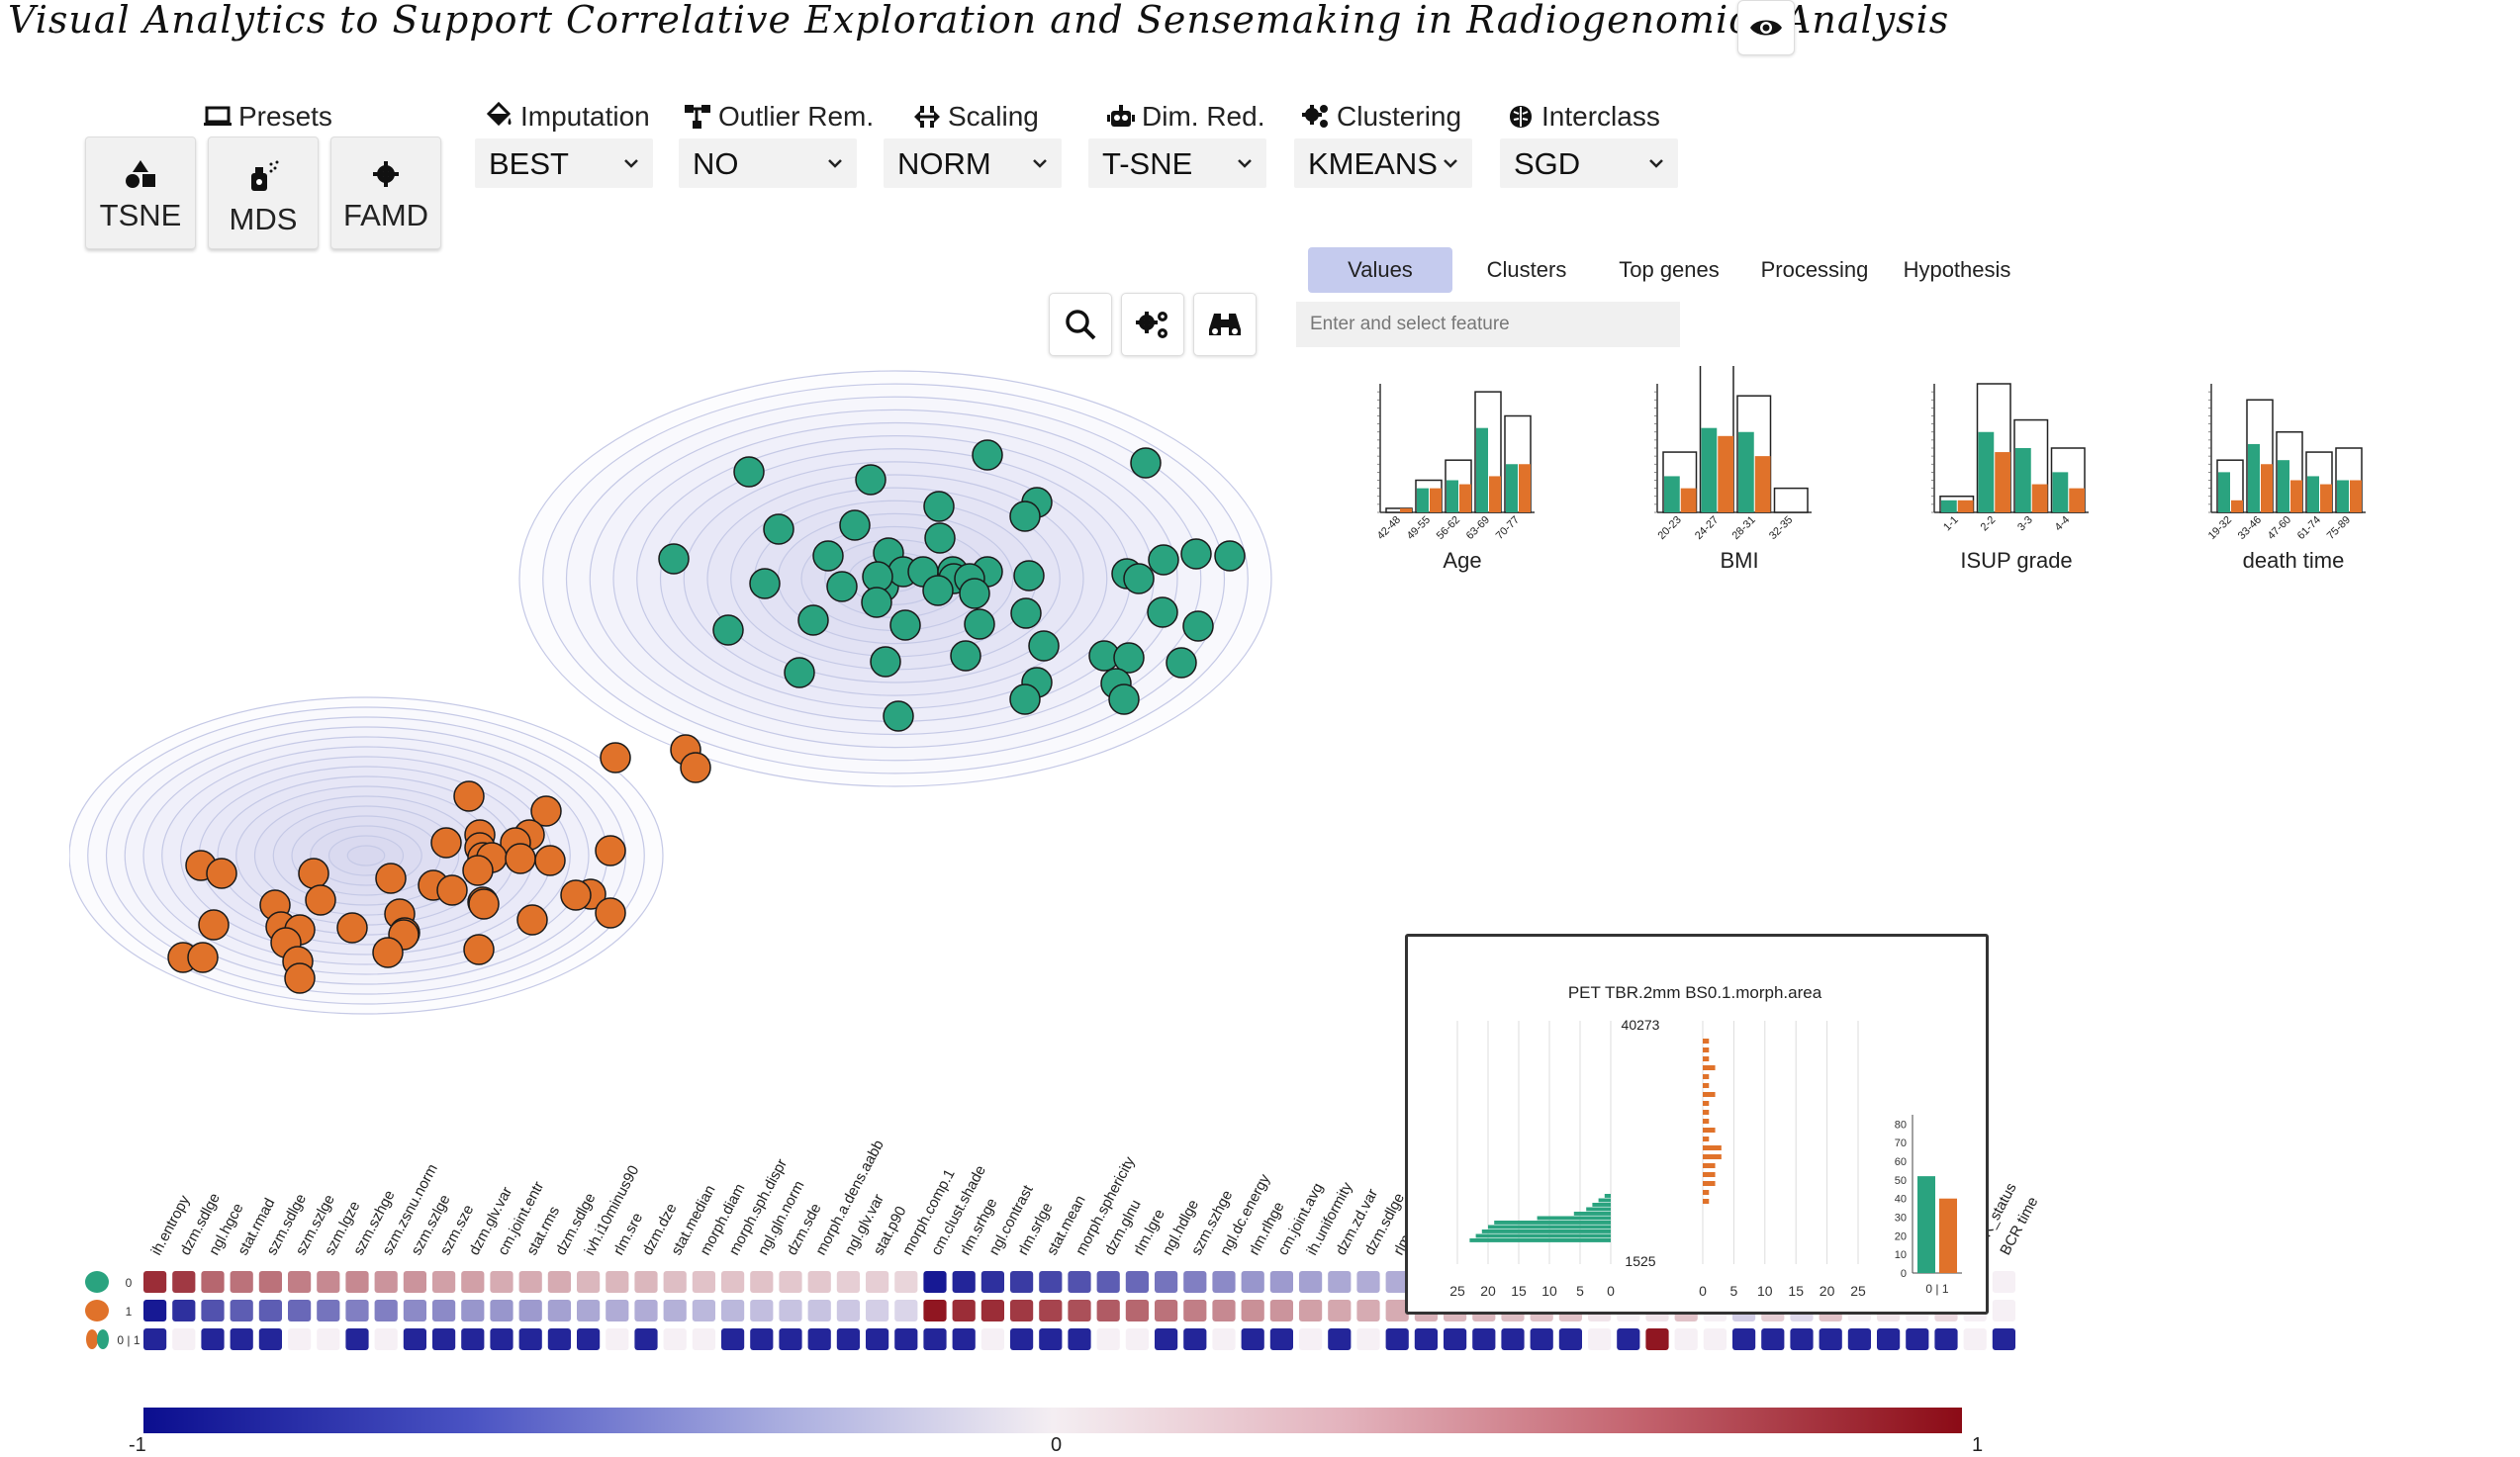 The height and width of the screenshot is (1457, 2520). What do you see at coordinates (1121, 116) in the screenshot?
I see `robot-icon` at bounding box center [1121, 116].